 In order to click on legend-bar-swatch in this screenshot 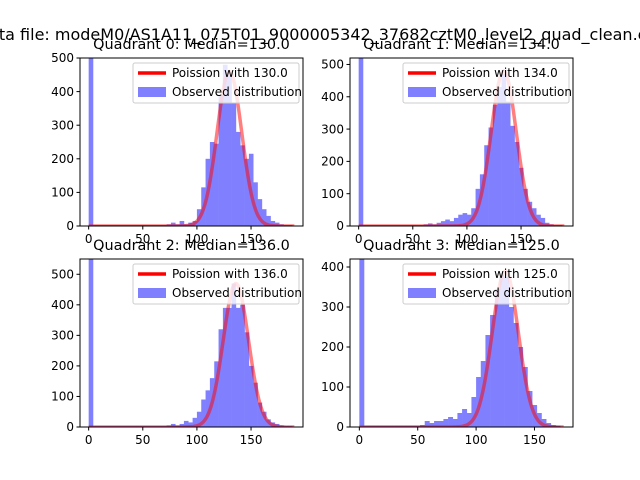, I will do `click(422, 92)`.